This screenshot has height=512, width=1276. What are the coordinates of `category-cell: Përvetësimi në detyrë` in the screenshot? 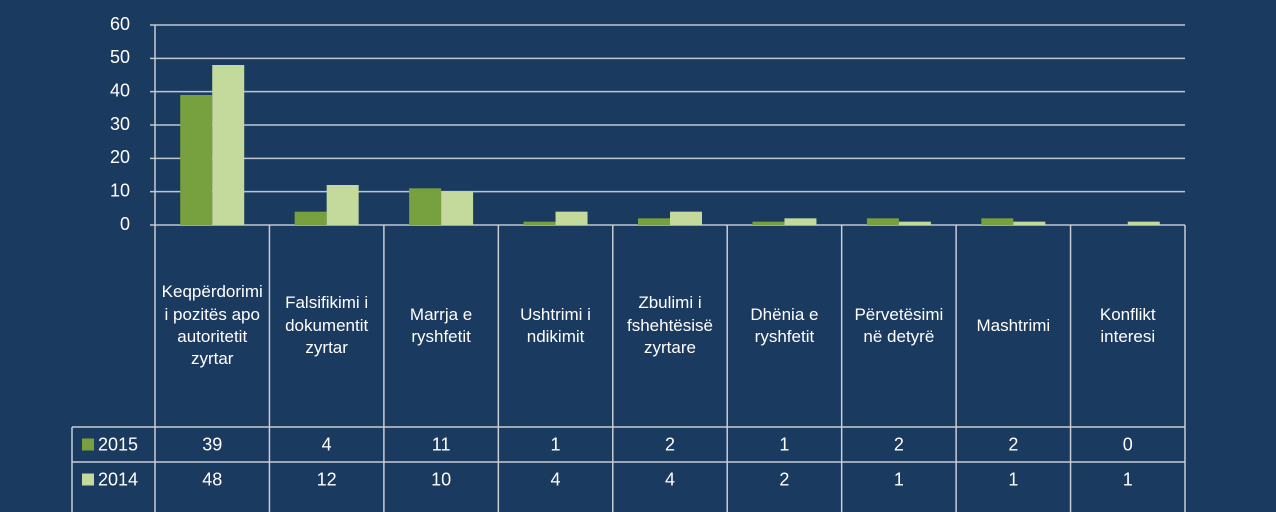 It's located at (899, 325).